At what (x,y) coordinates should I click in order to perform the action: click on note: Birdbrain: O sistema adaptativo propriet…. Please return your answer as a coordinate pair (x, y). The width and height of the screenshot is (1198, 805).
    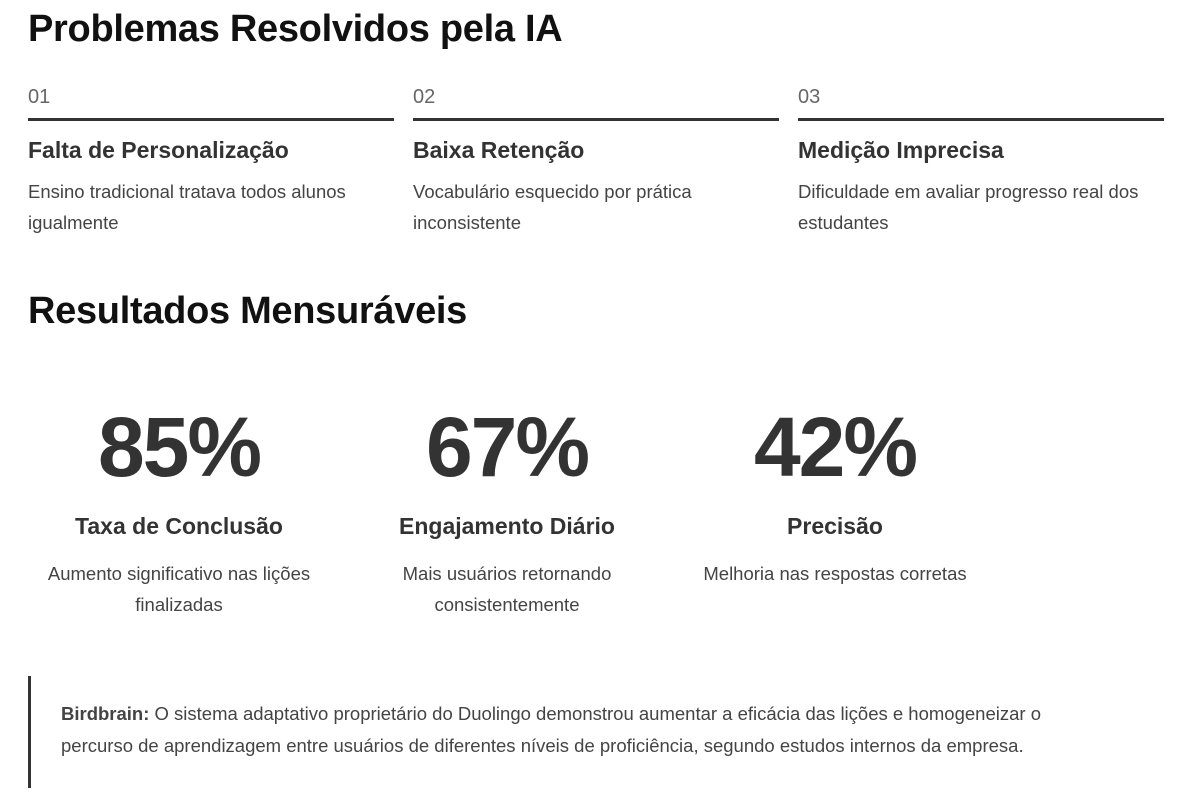
    Looking at the image, I should click on (573, 732).